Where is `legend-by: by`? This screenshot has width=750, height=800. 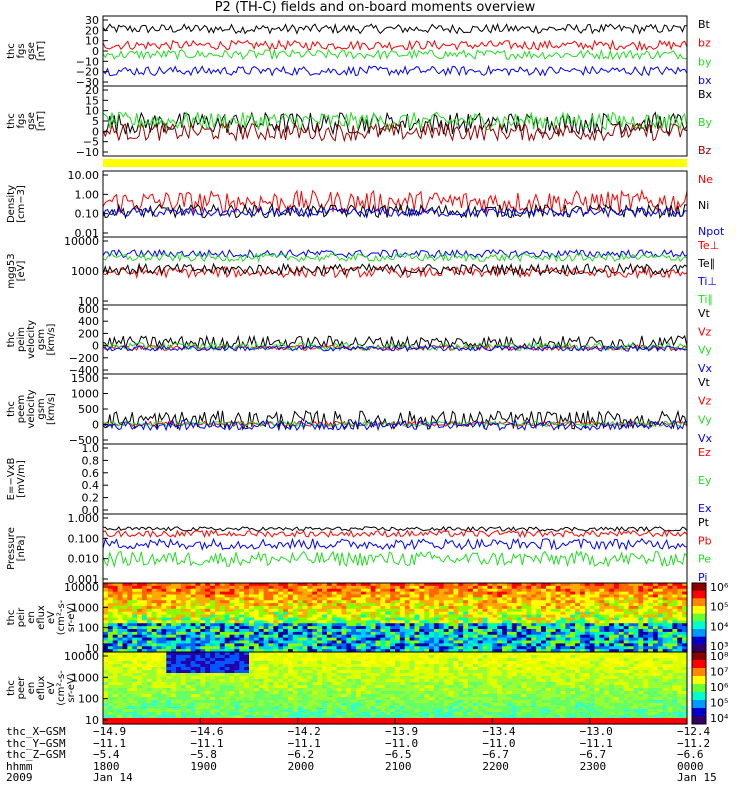
legend-by: by is located at coordinates (705, 61).